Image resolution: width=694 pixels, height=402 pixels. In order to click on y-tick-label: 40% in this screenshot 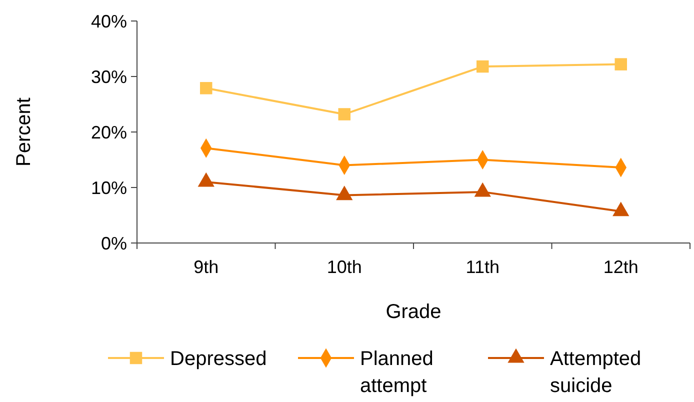, I will do `click(108, 21)`.